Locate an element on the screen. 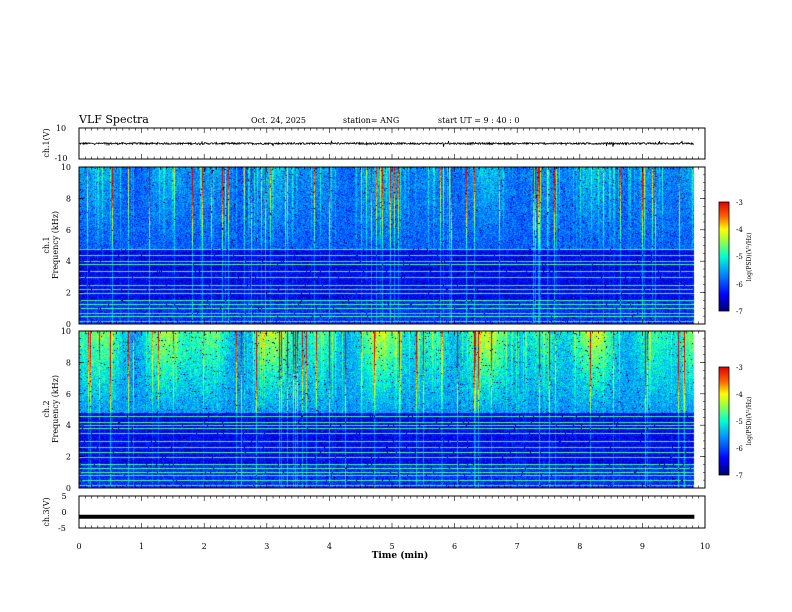  ch1-colorbar: -3 -4 -5 -6 -7 log(PSD)(V²/Hz) is located at coordinates (735, 257).